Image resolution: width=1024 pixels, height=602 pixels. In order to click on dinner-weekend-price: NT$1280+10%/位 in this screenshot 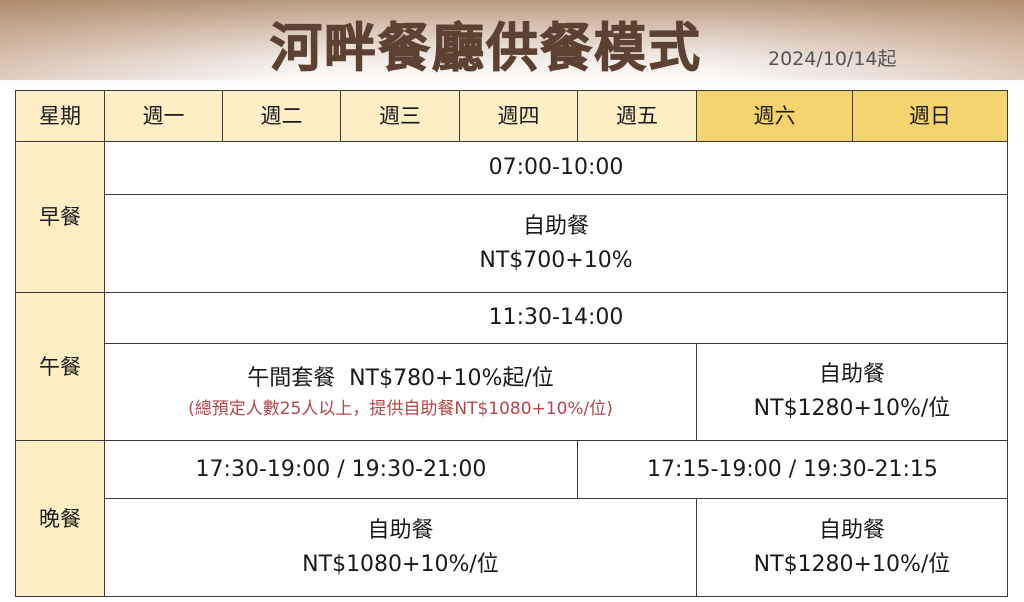, I will do `click(852, 564)`.